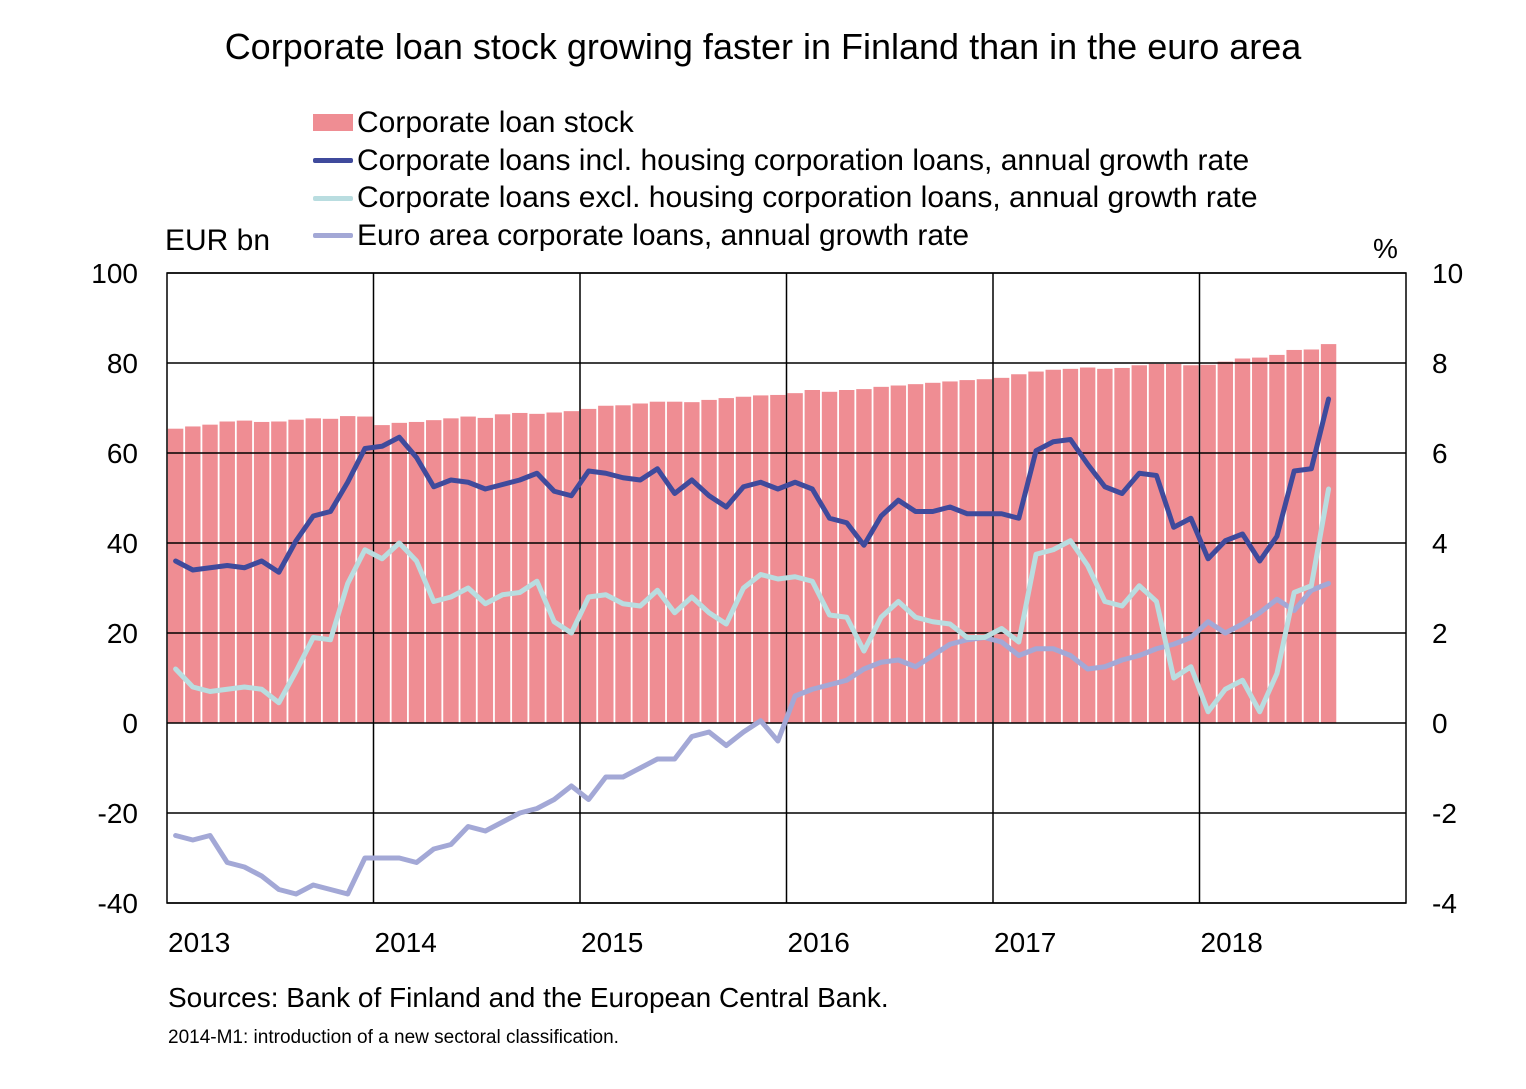 This screenshot has height=1089, width=1526. What do you see at coordinates (218, 240) in the screenshot?
I see `left-axis-unit: EUR bn` at bounding box center [218, 240].